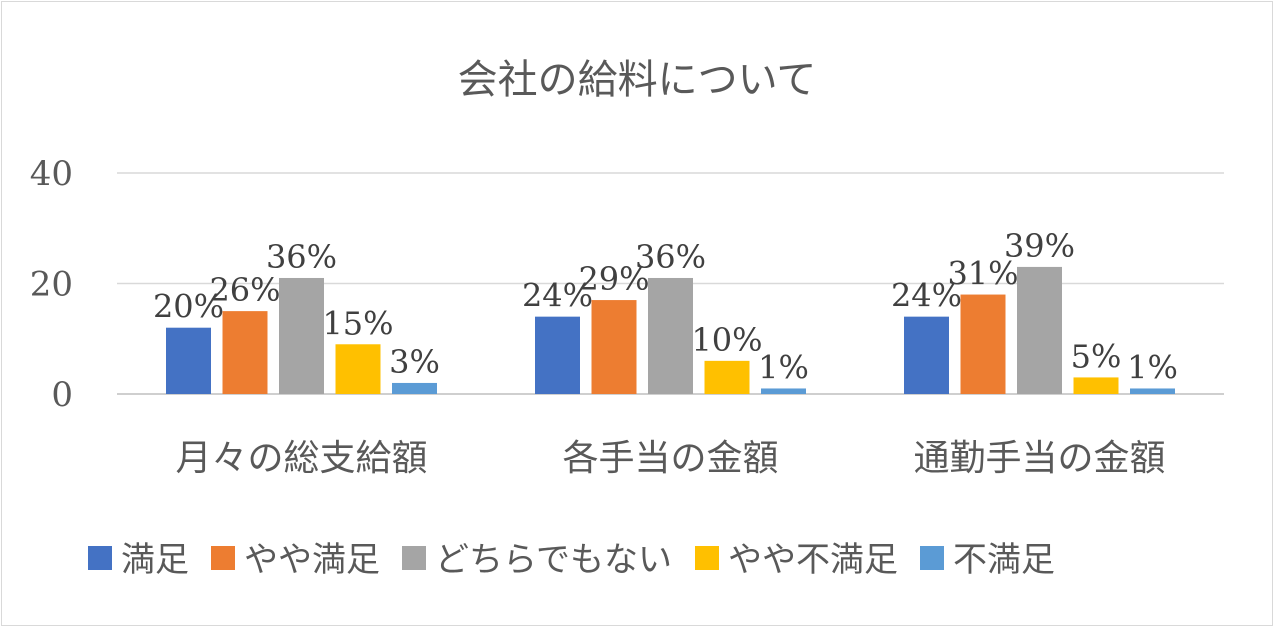 This screenshot has height=629, width=1276. What do you see at coordinates (1004, 560) in the screenshot?
I see `legend-label: 不満足` at bounding box center [1004, 560].